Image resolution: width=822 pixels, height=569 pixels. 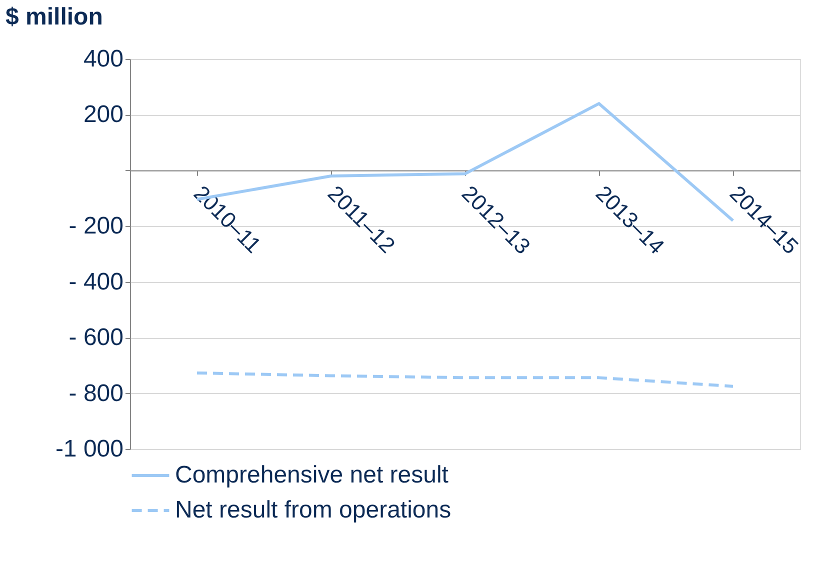 What do you see at coordinates (96, 226) in the screenshot?
I see `y-tick-label: - 200` at bounding box center [96, 226].